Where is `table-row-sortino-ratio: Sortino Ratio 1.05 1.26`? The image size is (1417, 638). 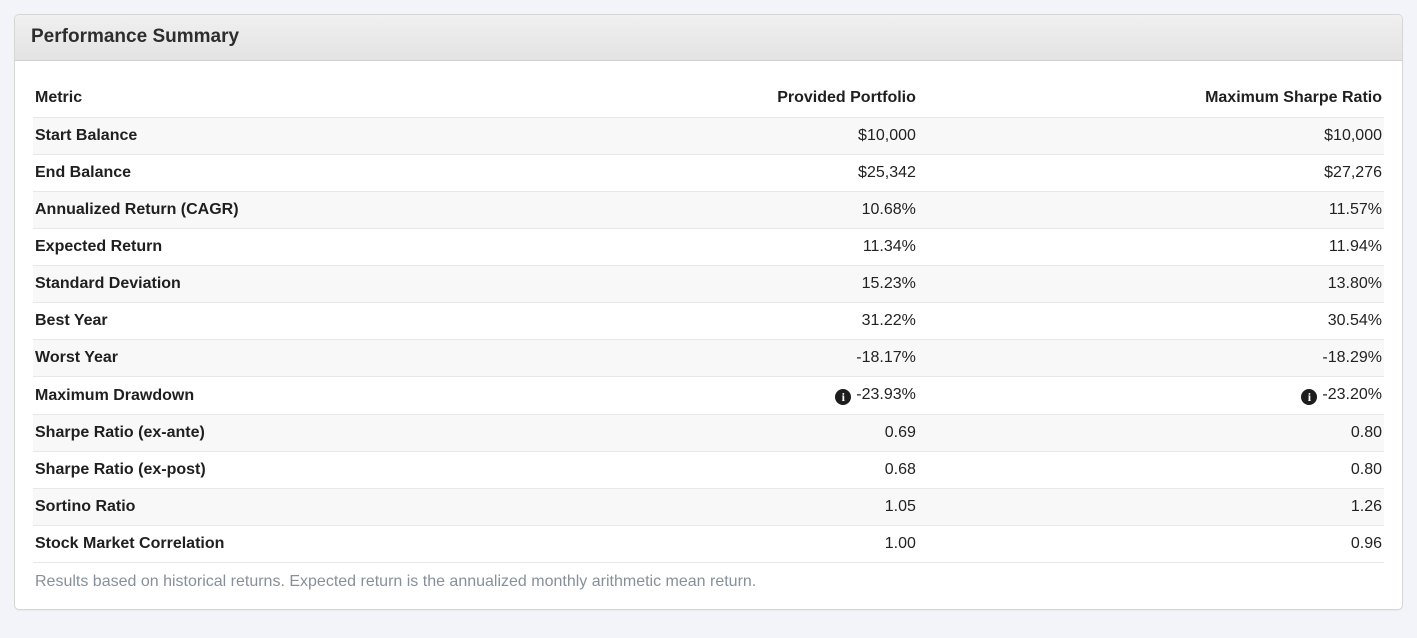
table-row-sortino-ratio: Sortino Ratio 1.05 1.26 is located at coordinates (708, 507).